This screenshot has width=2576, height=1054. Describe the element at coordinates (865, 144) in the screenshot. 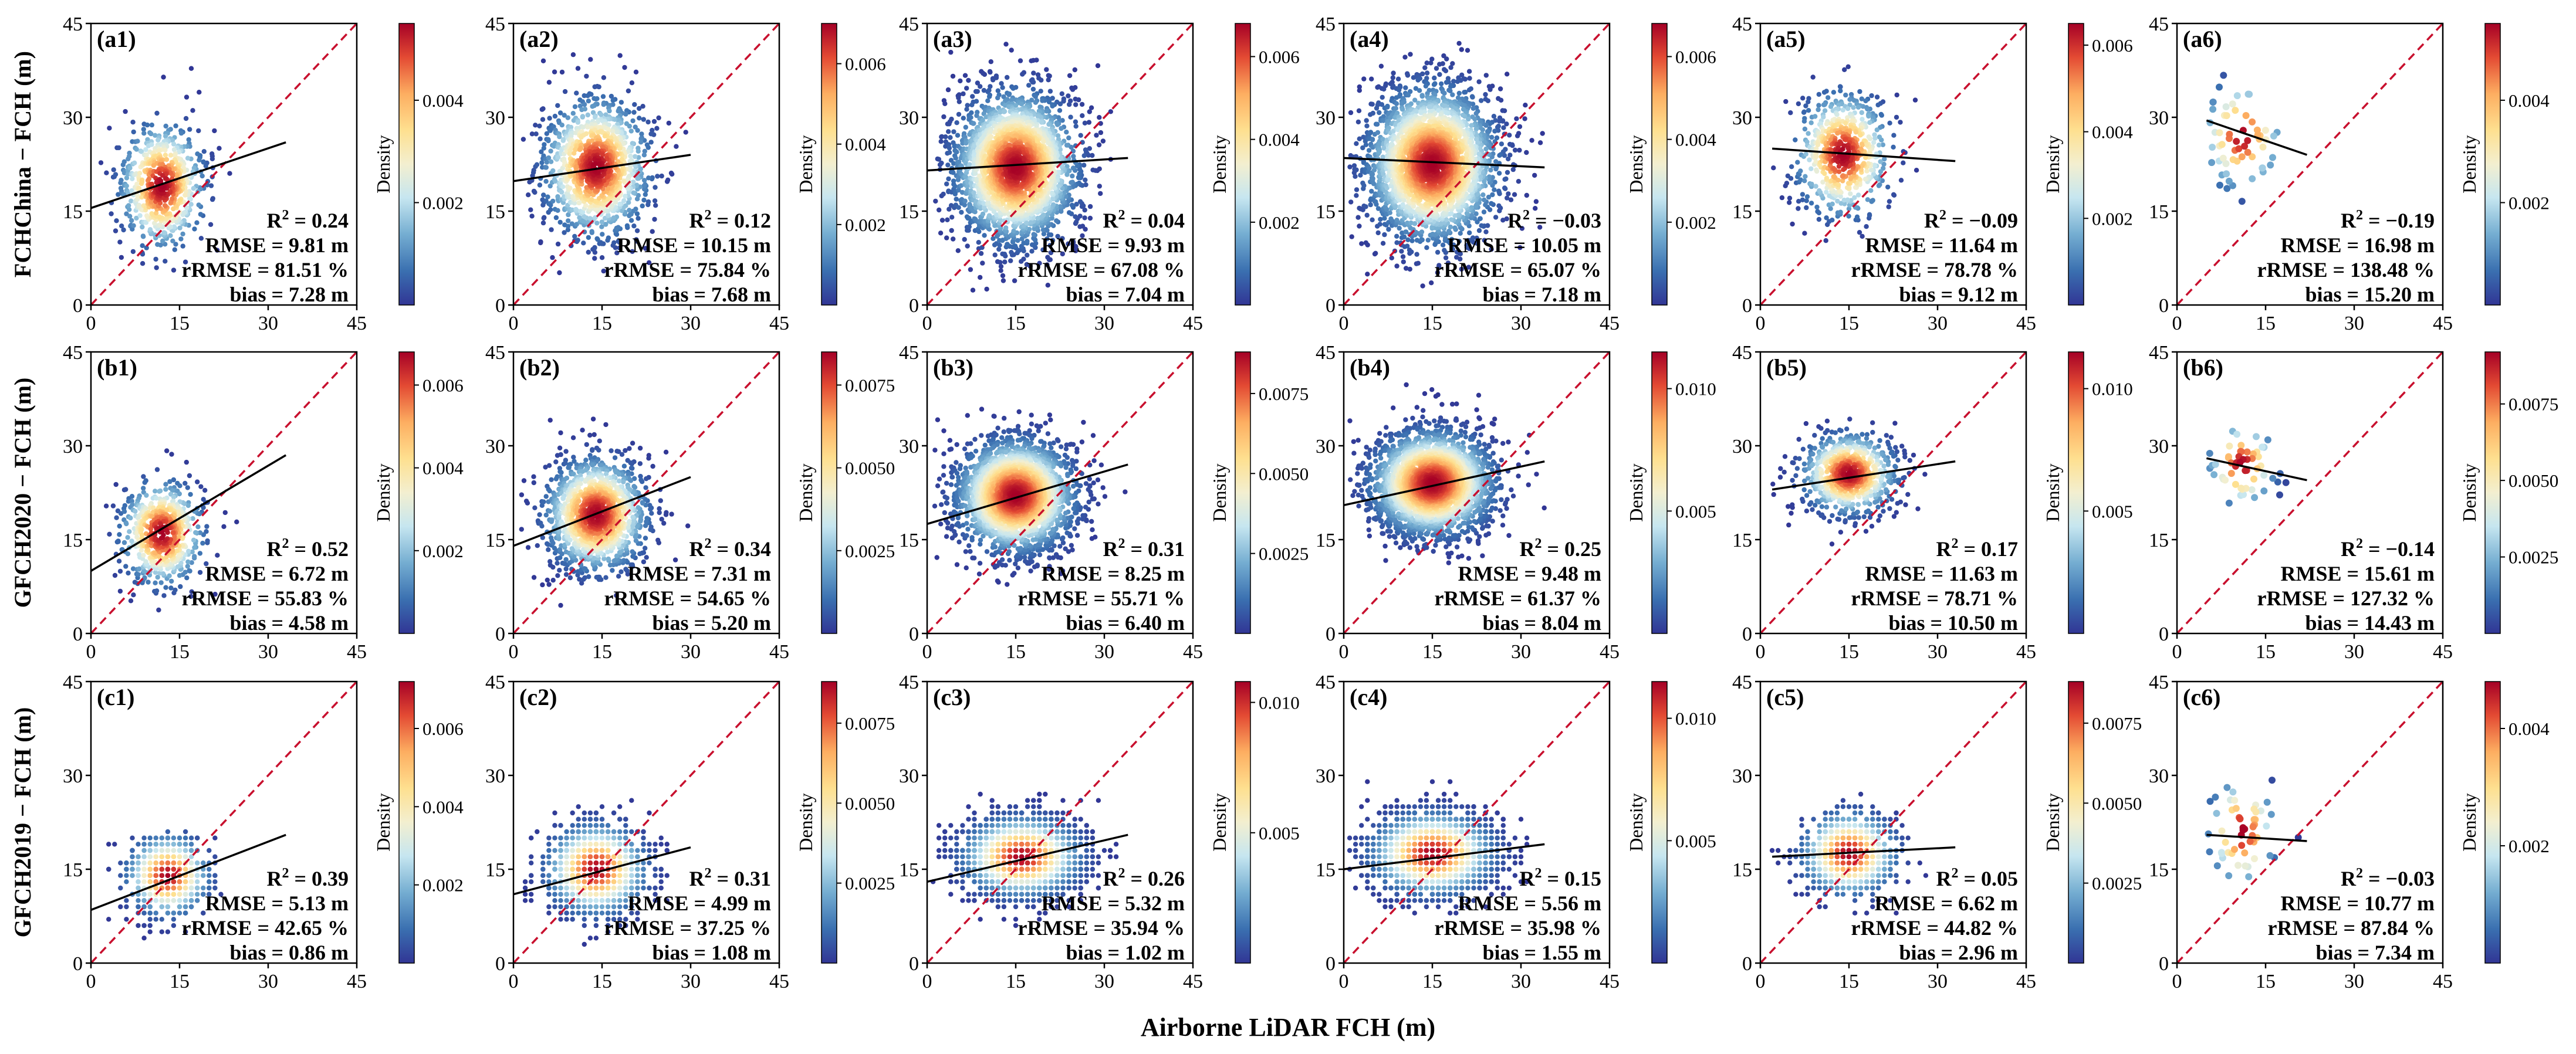

I see `colorbar-tick-label: 0.004` at that location.